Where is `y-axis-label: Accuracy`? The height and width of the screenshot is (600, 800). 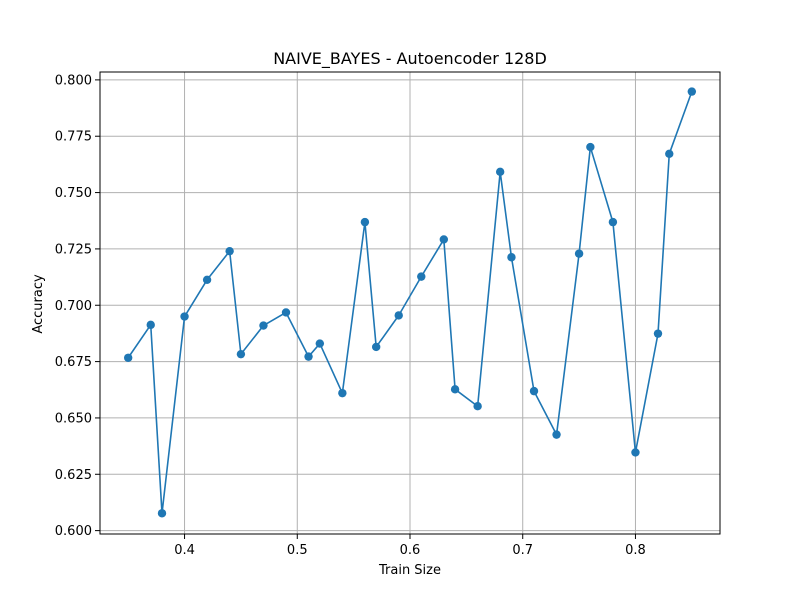
y-axis-label: Accuracy is located at coordinates (38, 304).